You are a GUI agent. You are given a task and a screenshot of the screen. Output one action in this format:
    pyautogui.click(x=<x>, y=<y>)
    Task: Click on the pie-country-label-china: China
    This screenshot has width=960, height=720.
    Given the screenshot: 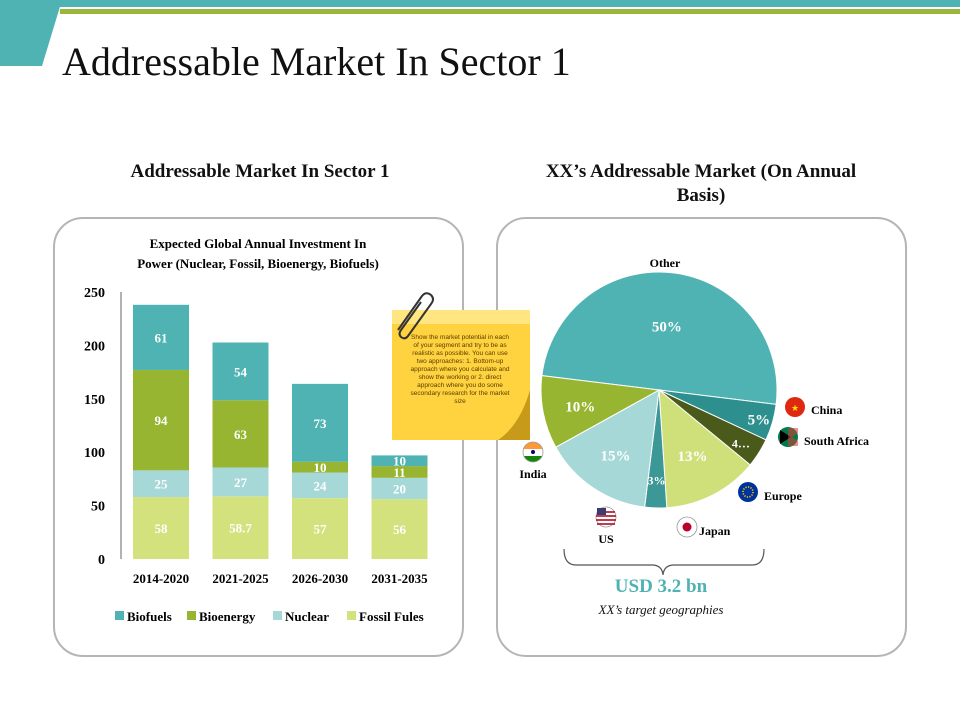 What is the action you would take?
    pyautogui.click(x=826, y=410)
    